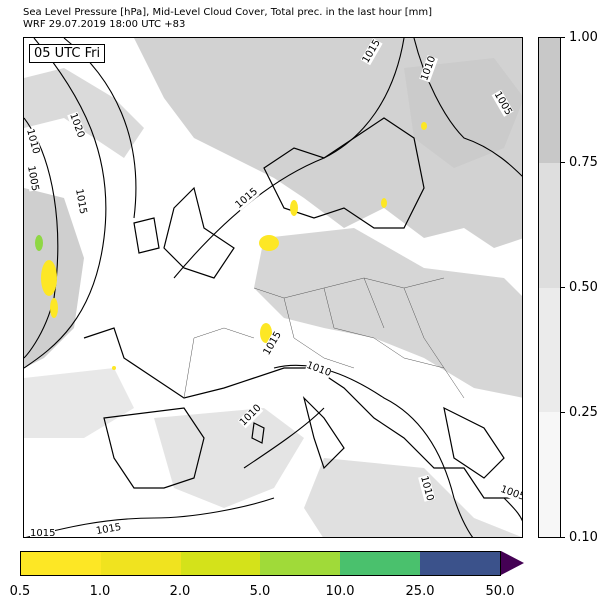  Describe the element at coordinates (420, 591) in the screenshot. I see `precip-tick: 25.0` at that location.